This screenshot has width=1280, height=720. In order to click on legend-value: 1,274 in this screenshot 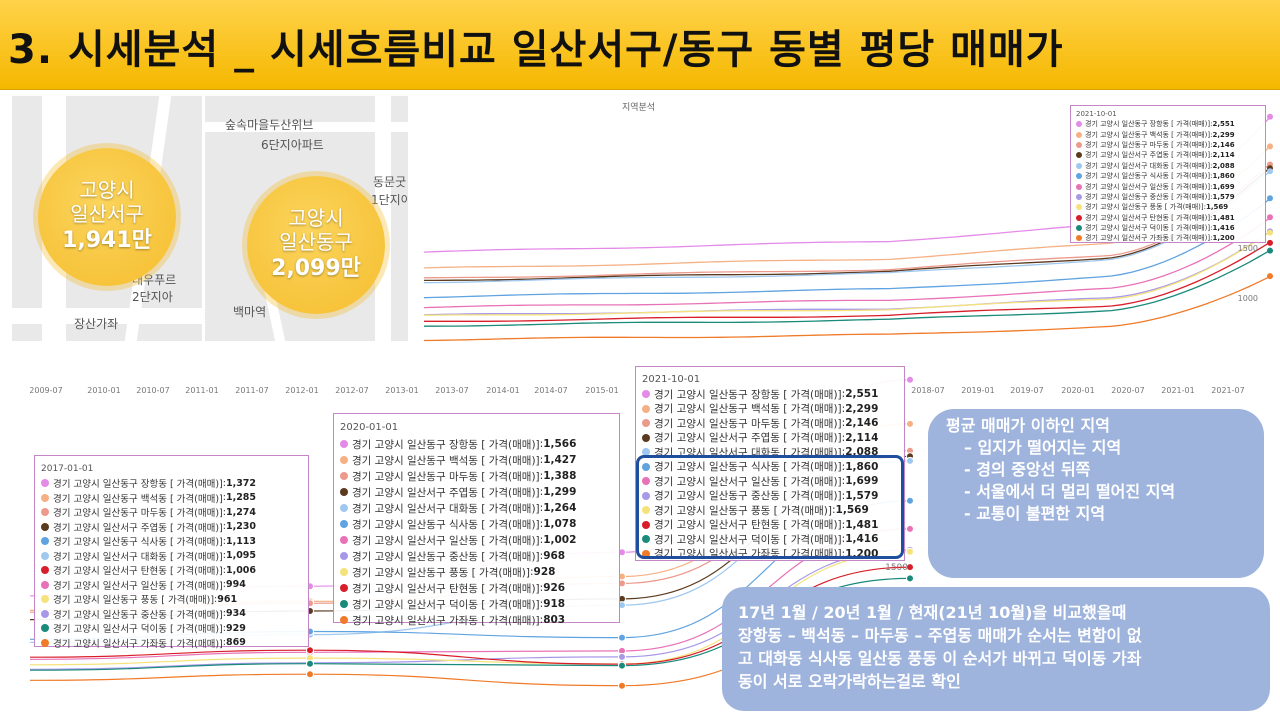, I will do `click(241, 512)`.